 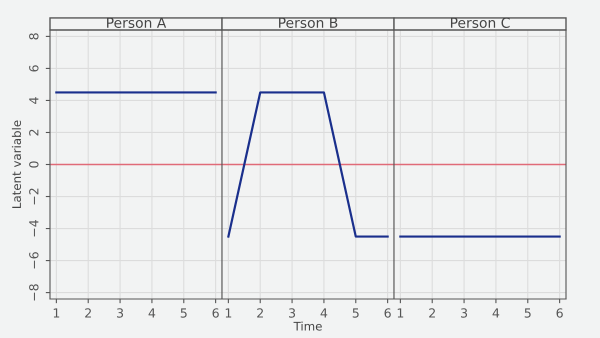 I want to click on y-tick-label: −2, so click(x=33, y=196).